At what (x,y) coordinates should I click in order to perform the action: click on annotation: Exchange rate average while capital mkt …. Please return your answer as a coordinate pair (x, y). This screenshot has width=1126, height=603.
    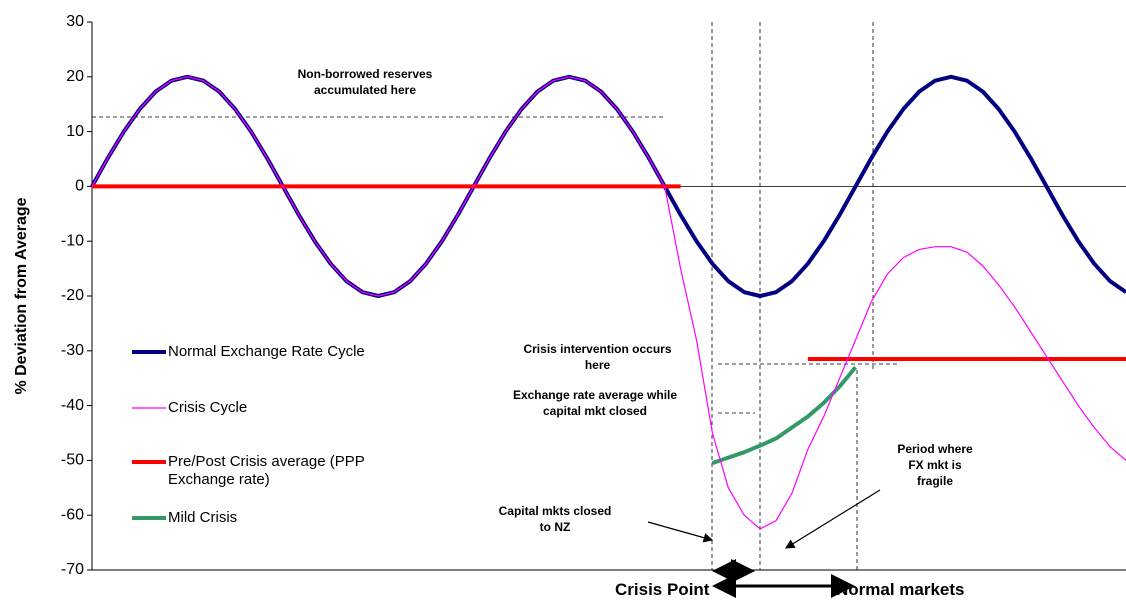
    Looking at the image, I should click on (595, 403).